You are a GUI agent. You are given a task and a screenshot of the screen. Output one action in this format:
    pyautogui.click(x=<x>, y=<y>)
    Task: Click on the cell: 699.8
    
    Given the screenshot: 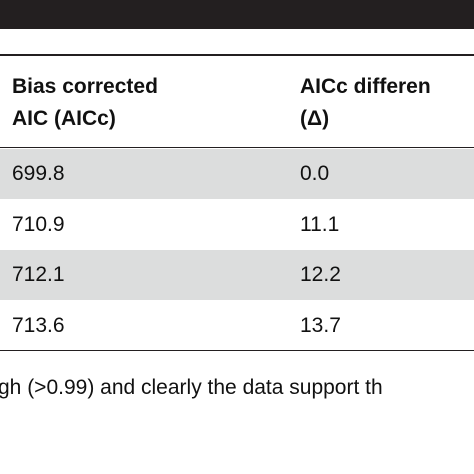 What is the action you would take?
    pyautogui.click(x=38, y=173)
    